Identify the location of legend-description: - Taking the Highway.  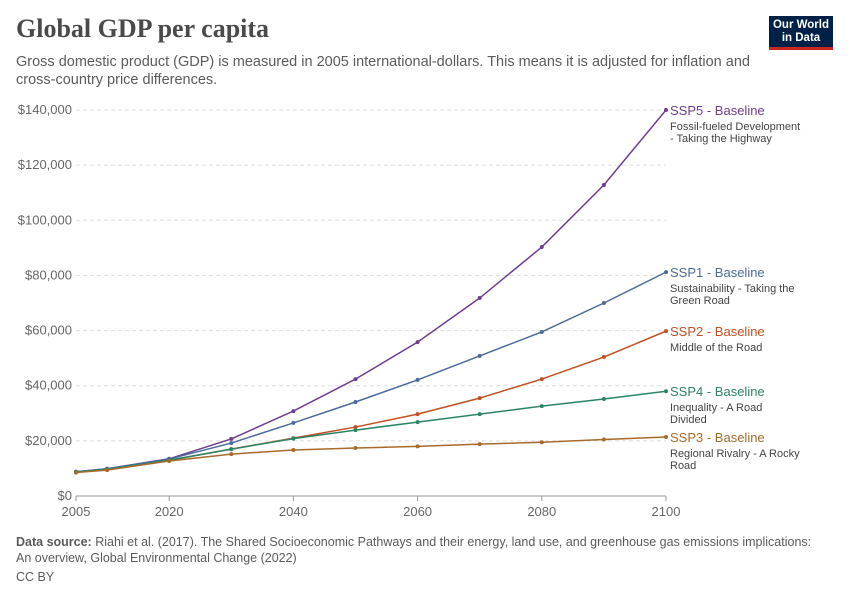
(721, 139).